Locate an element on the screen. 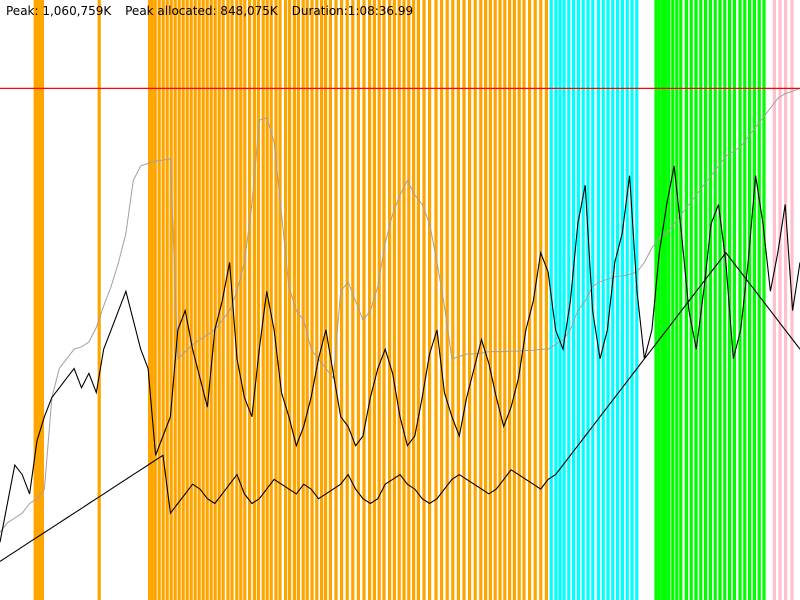 The image size is (800, 600). peak-label: Peak: 1,060,759K is located at coordinates (59, 11).